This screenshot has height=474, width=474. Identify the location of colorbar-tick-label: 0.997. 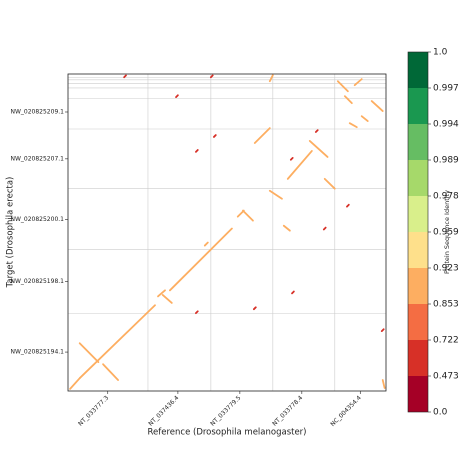
(446, 89).